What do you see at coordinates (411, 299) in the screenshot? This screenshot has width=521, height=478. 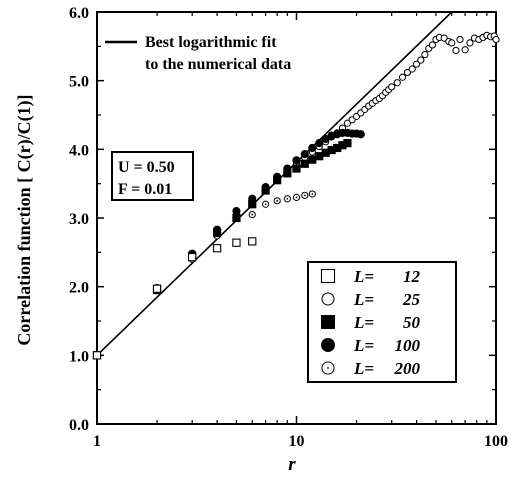 I see `legend-value: 25` at bounding box center [411, 299].